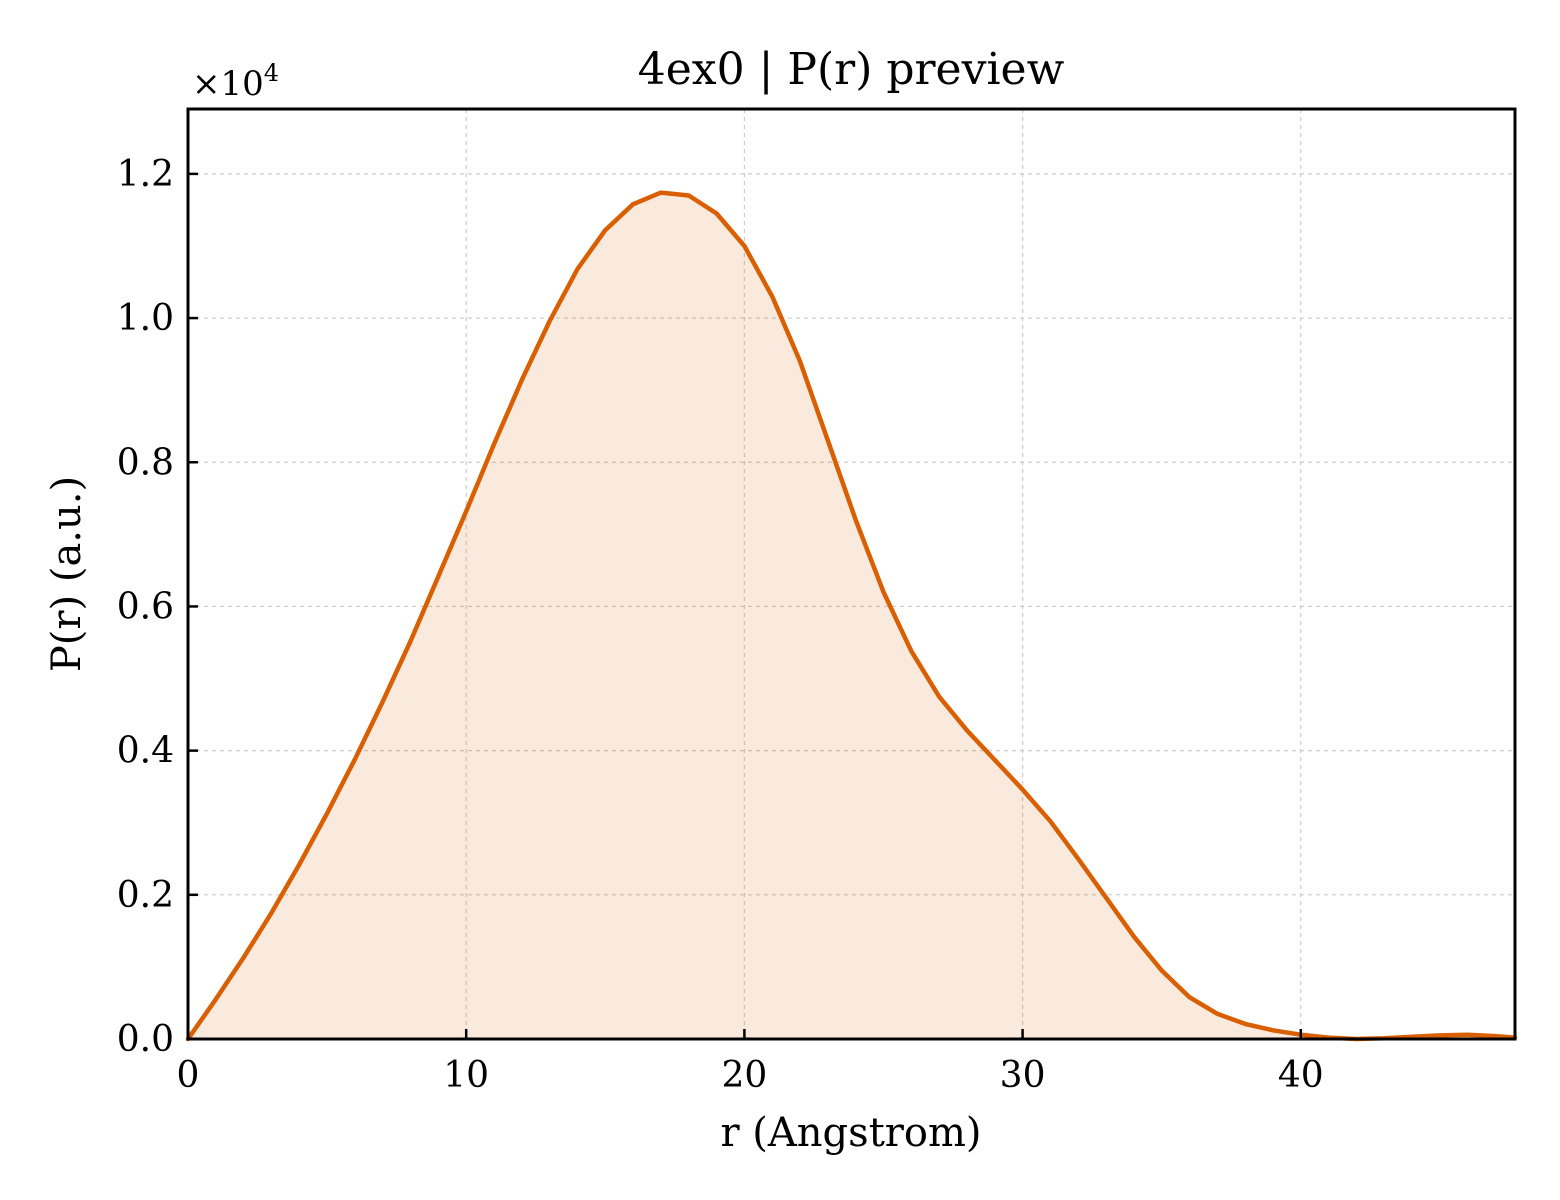 The height and width of the screenshot is (1200, 1560). What do you see at coordinates (145, 751) in the screenshot?
I see `y-tick-label-2: 0.4` at bounding box center [145, 751].